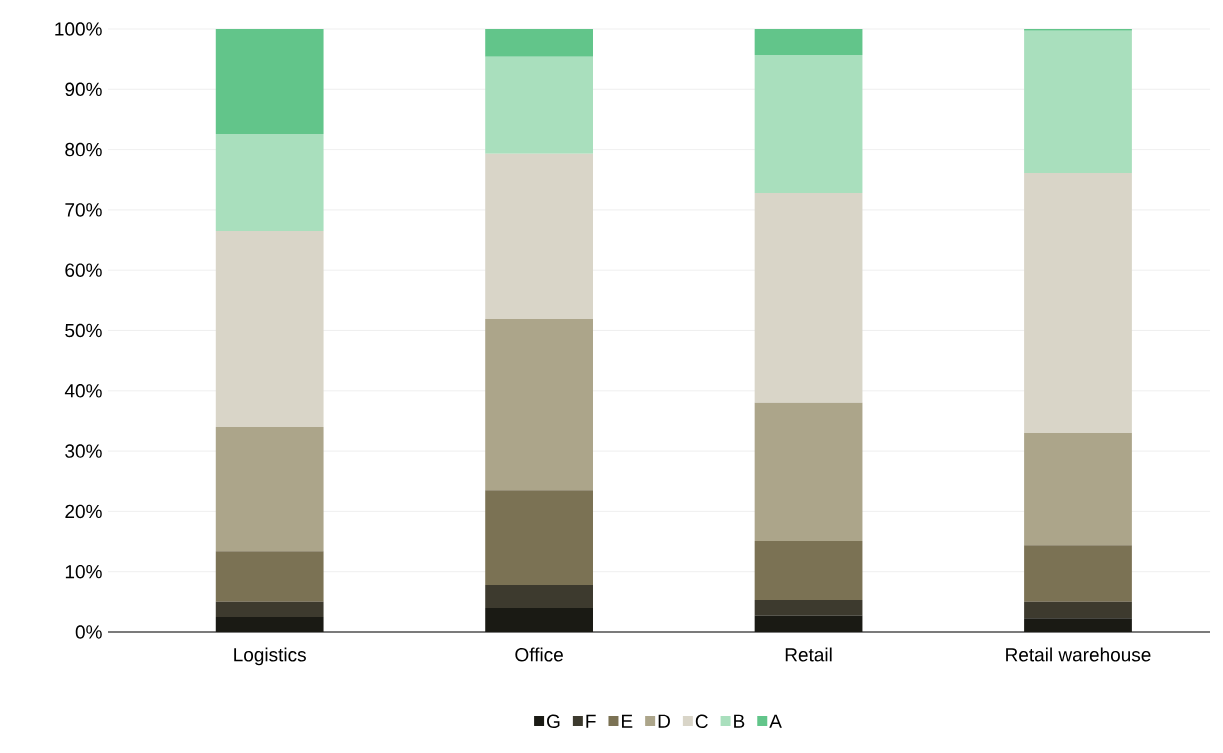 The width and height of the screenshot is (1223, 753). What do you see at coordinates (1078, 654) in the screenshot?
I see `x-tick-label: Retail warehouse` at bounding box center [1078, 654].